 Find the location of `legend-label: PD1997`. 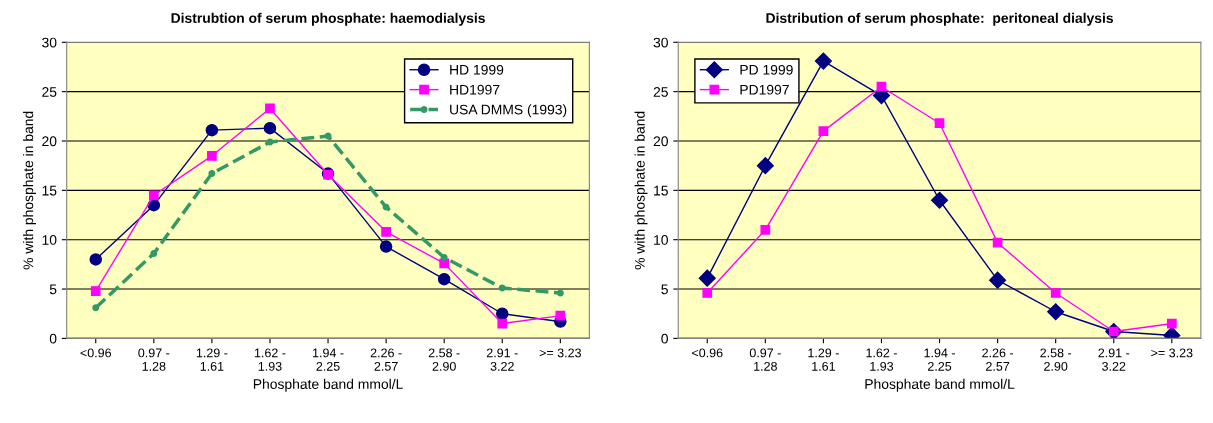

legend-label: PD1997 is located at coordinates (764, 89).